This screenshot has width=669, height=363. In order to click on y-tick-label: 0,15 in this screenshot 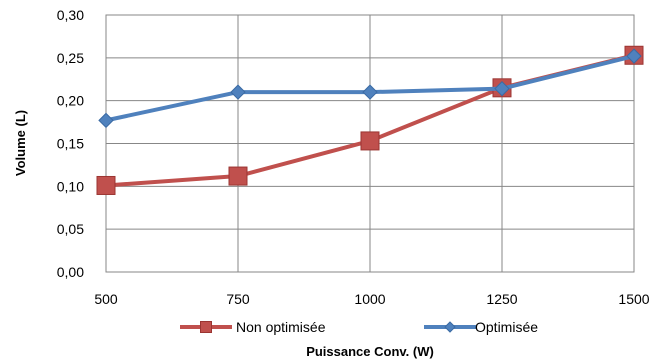, I will do `click(70, 144)`.